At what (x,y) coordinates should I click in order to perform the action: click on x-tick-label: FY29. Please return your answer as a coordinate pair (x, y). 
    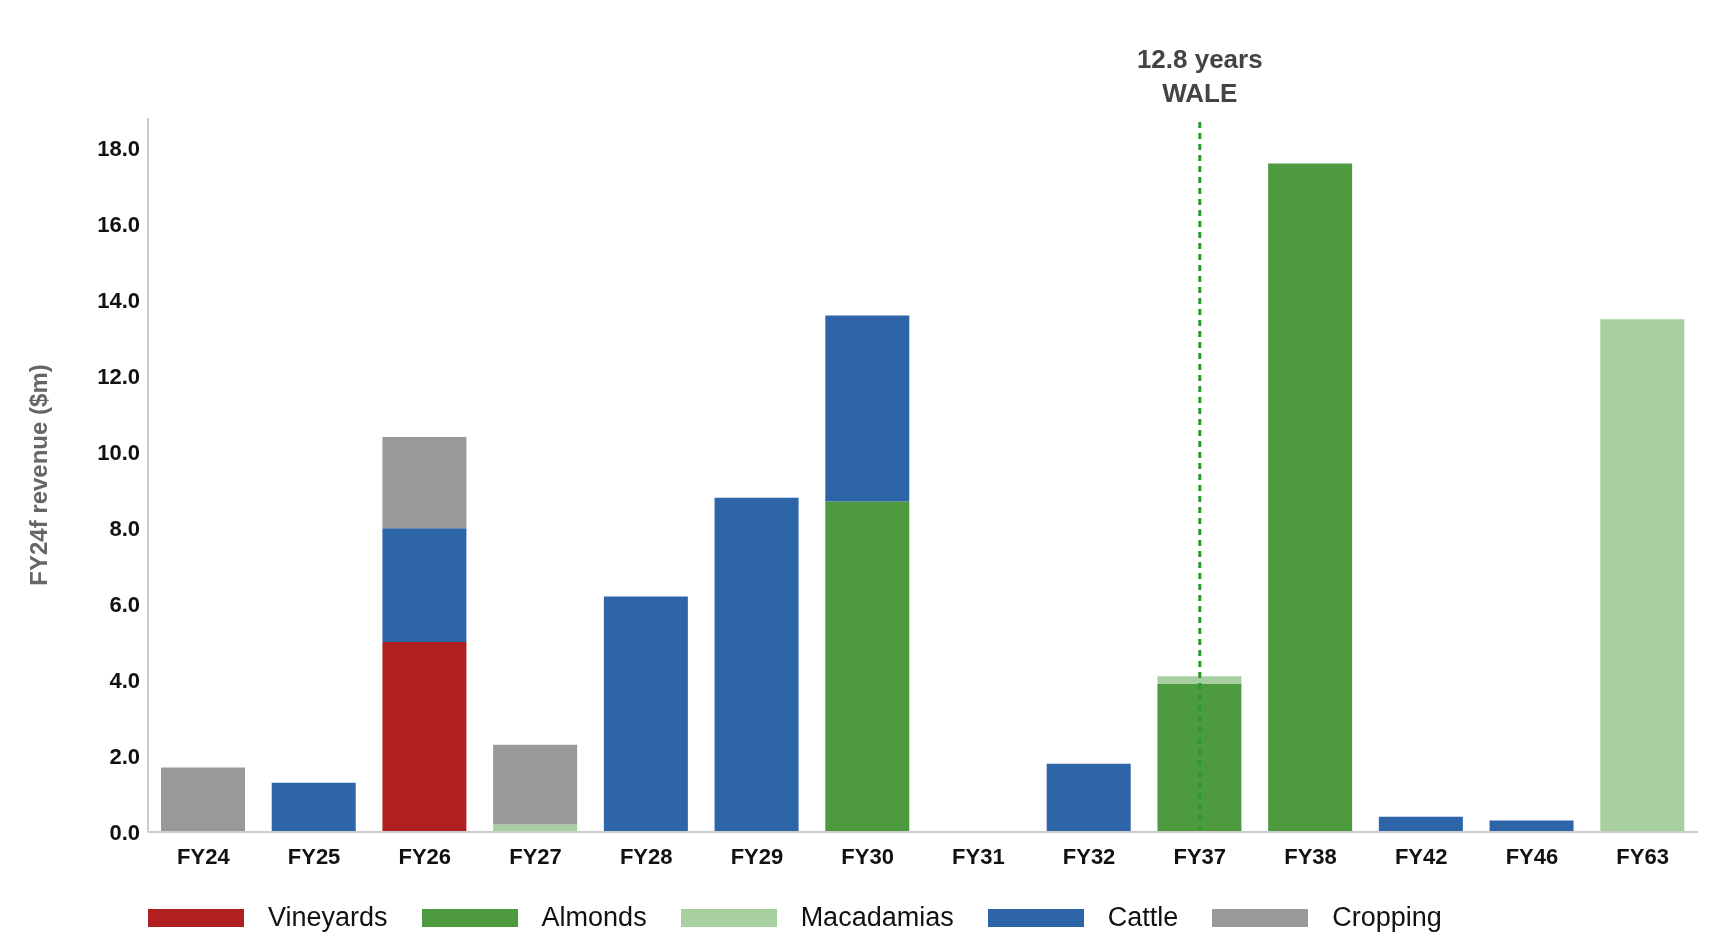
    Looking at the image, I should click on (757, 856).